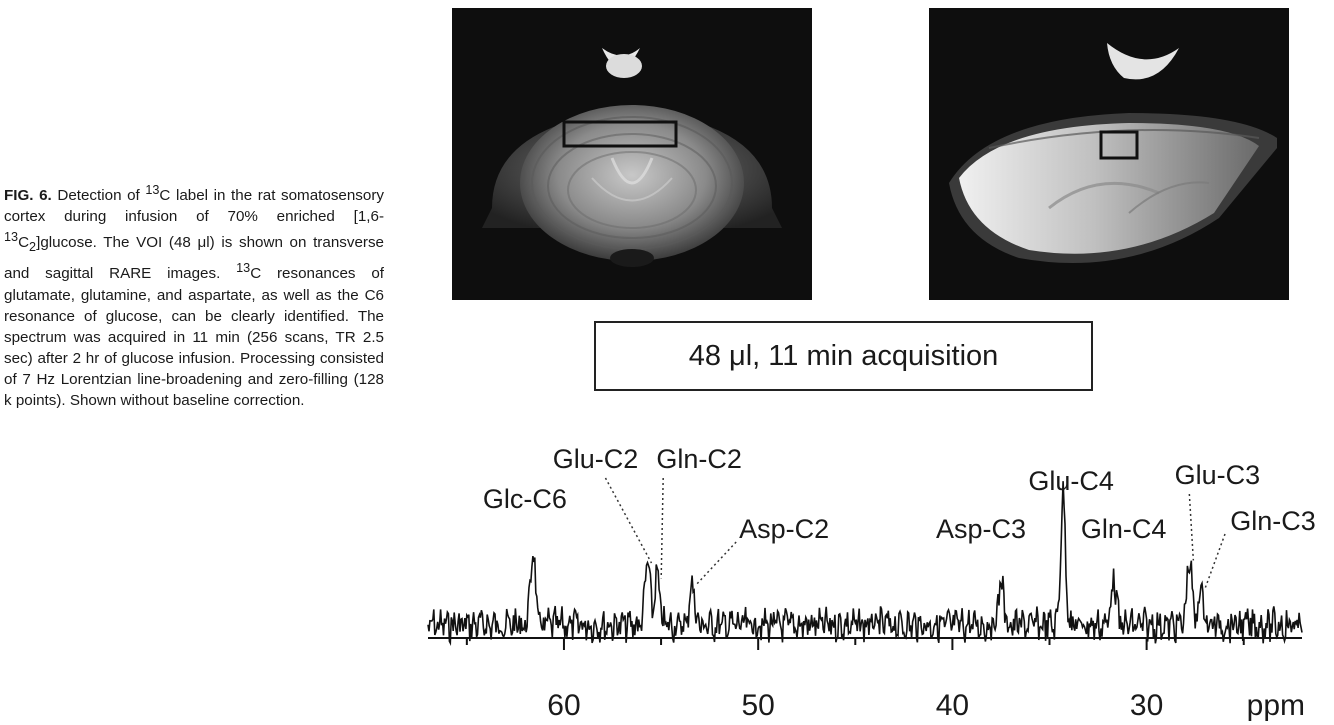 The image size is (1334, 725). I want to click on peak-label: Glu-C4, so click(1071, 481).